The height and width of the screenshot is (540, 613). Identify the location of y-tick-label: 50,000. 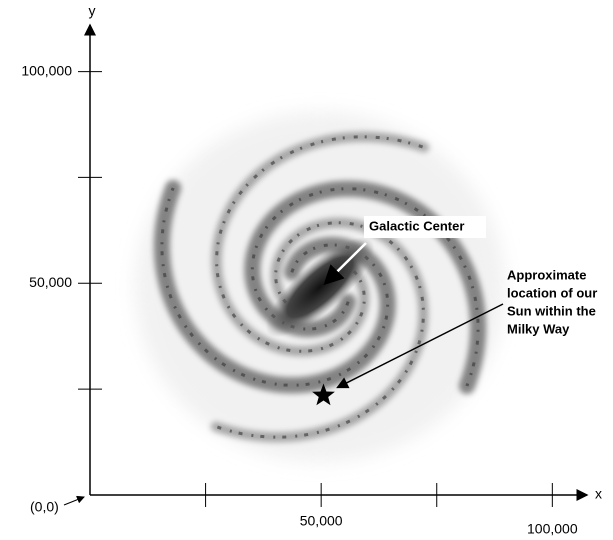
(50, 282).